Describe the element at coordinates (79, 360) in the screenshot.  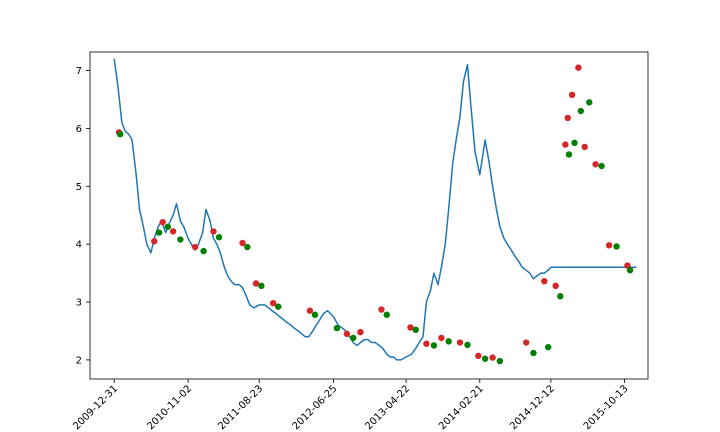
I see `y-tick-label: 2` at that location.